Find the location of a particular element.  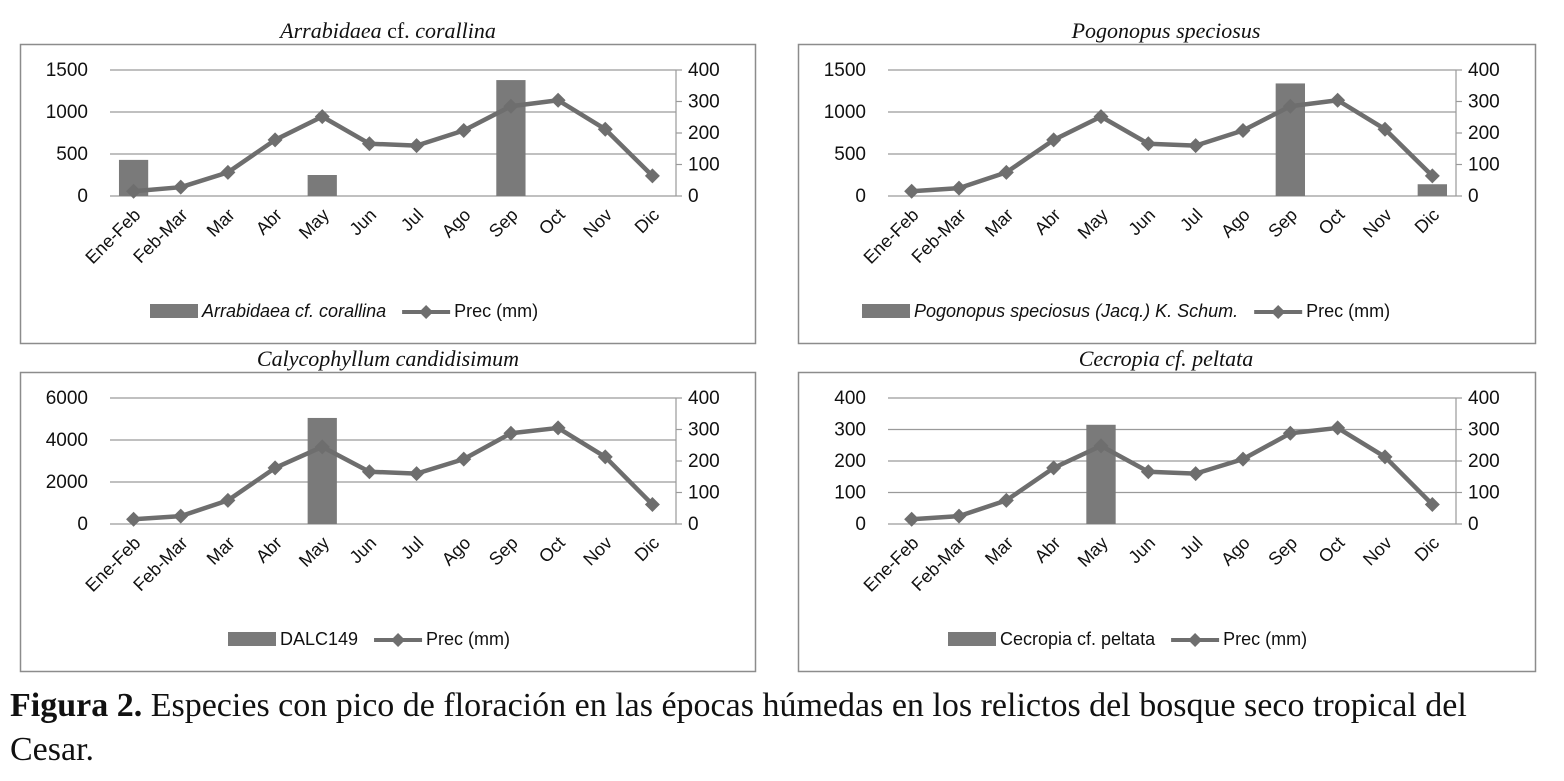

legend-bar-label: Cecropia cf. peltata is located at coordinates (1078, 639).